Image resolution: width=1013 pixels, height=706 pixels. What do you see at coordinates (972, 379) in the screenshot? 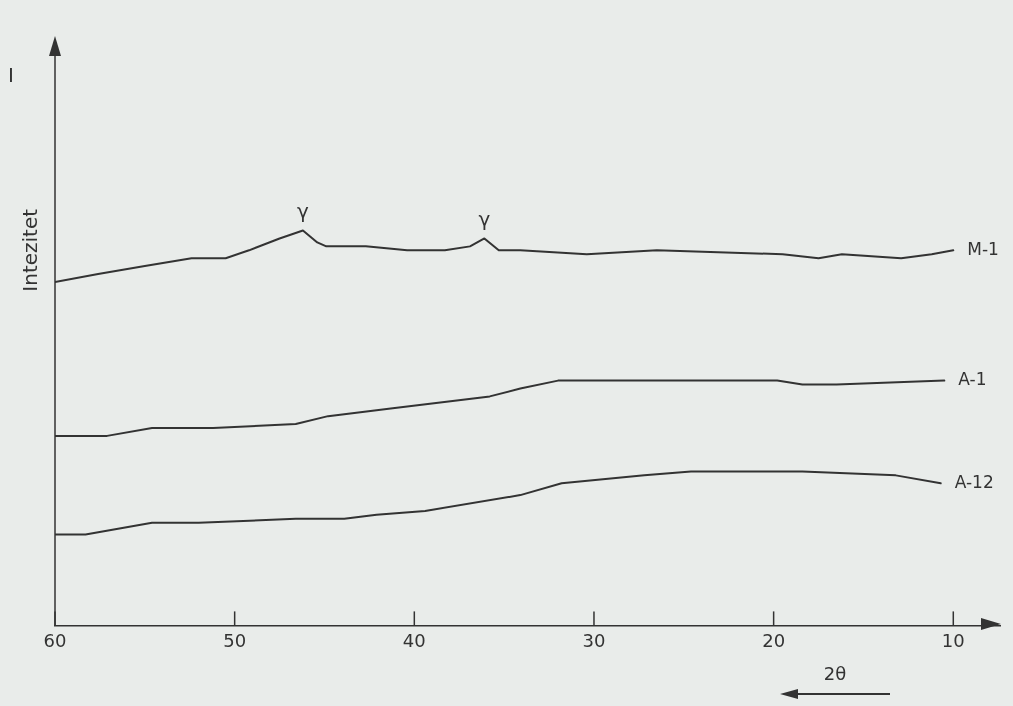
I see `series-label: A-1` at bounding box center [972, 379].